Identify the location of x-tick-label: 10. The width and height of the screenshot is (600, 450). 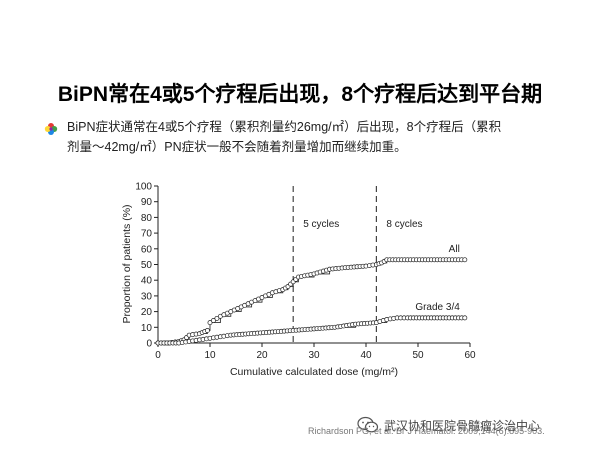
(210, 355).